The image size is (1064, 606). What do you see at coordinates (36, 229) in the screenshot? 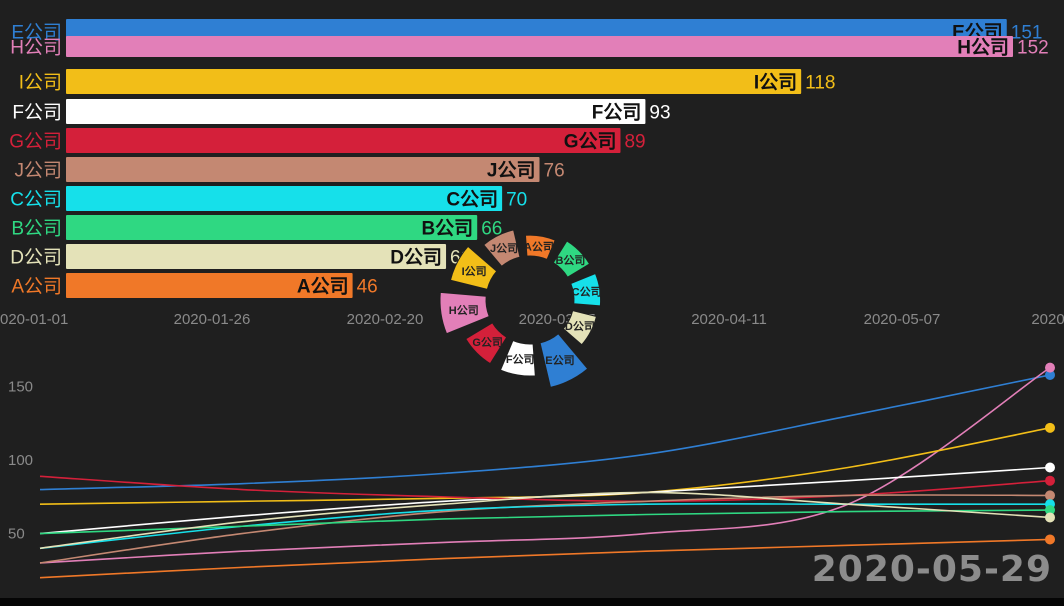
I see `category-label-7: B公司` at bounding box center [36, 229].